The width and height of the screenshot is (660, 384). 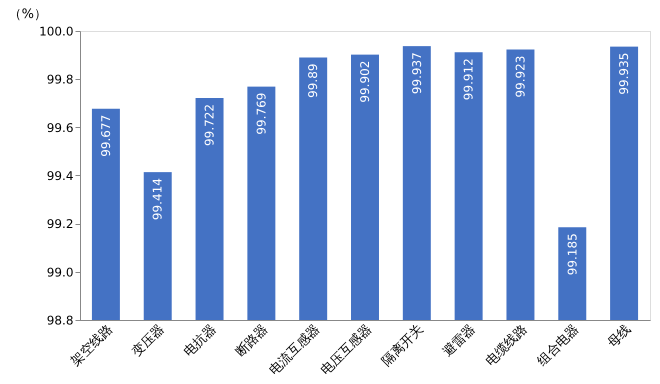 What do you see at coordinates (459, 341) in the screenshot?
I see `x-tick-label: 避雷器` at bounding box center [459, 341].